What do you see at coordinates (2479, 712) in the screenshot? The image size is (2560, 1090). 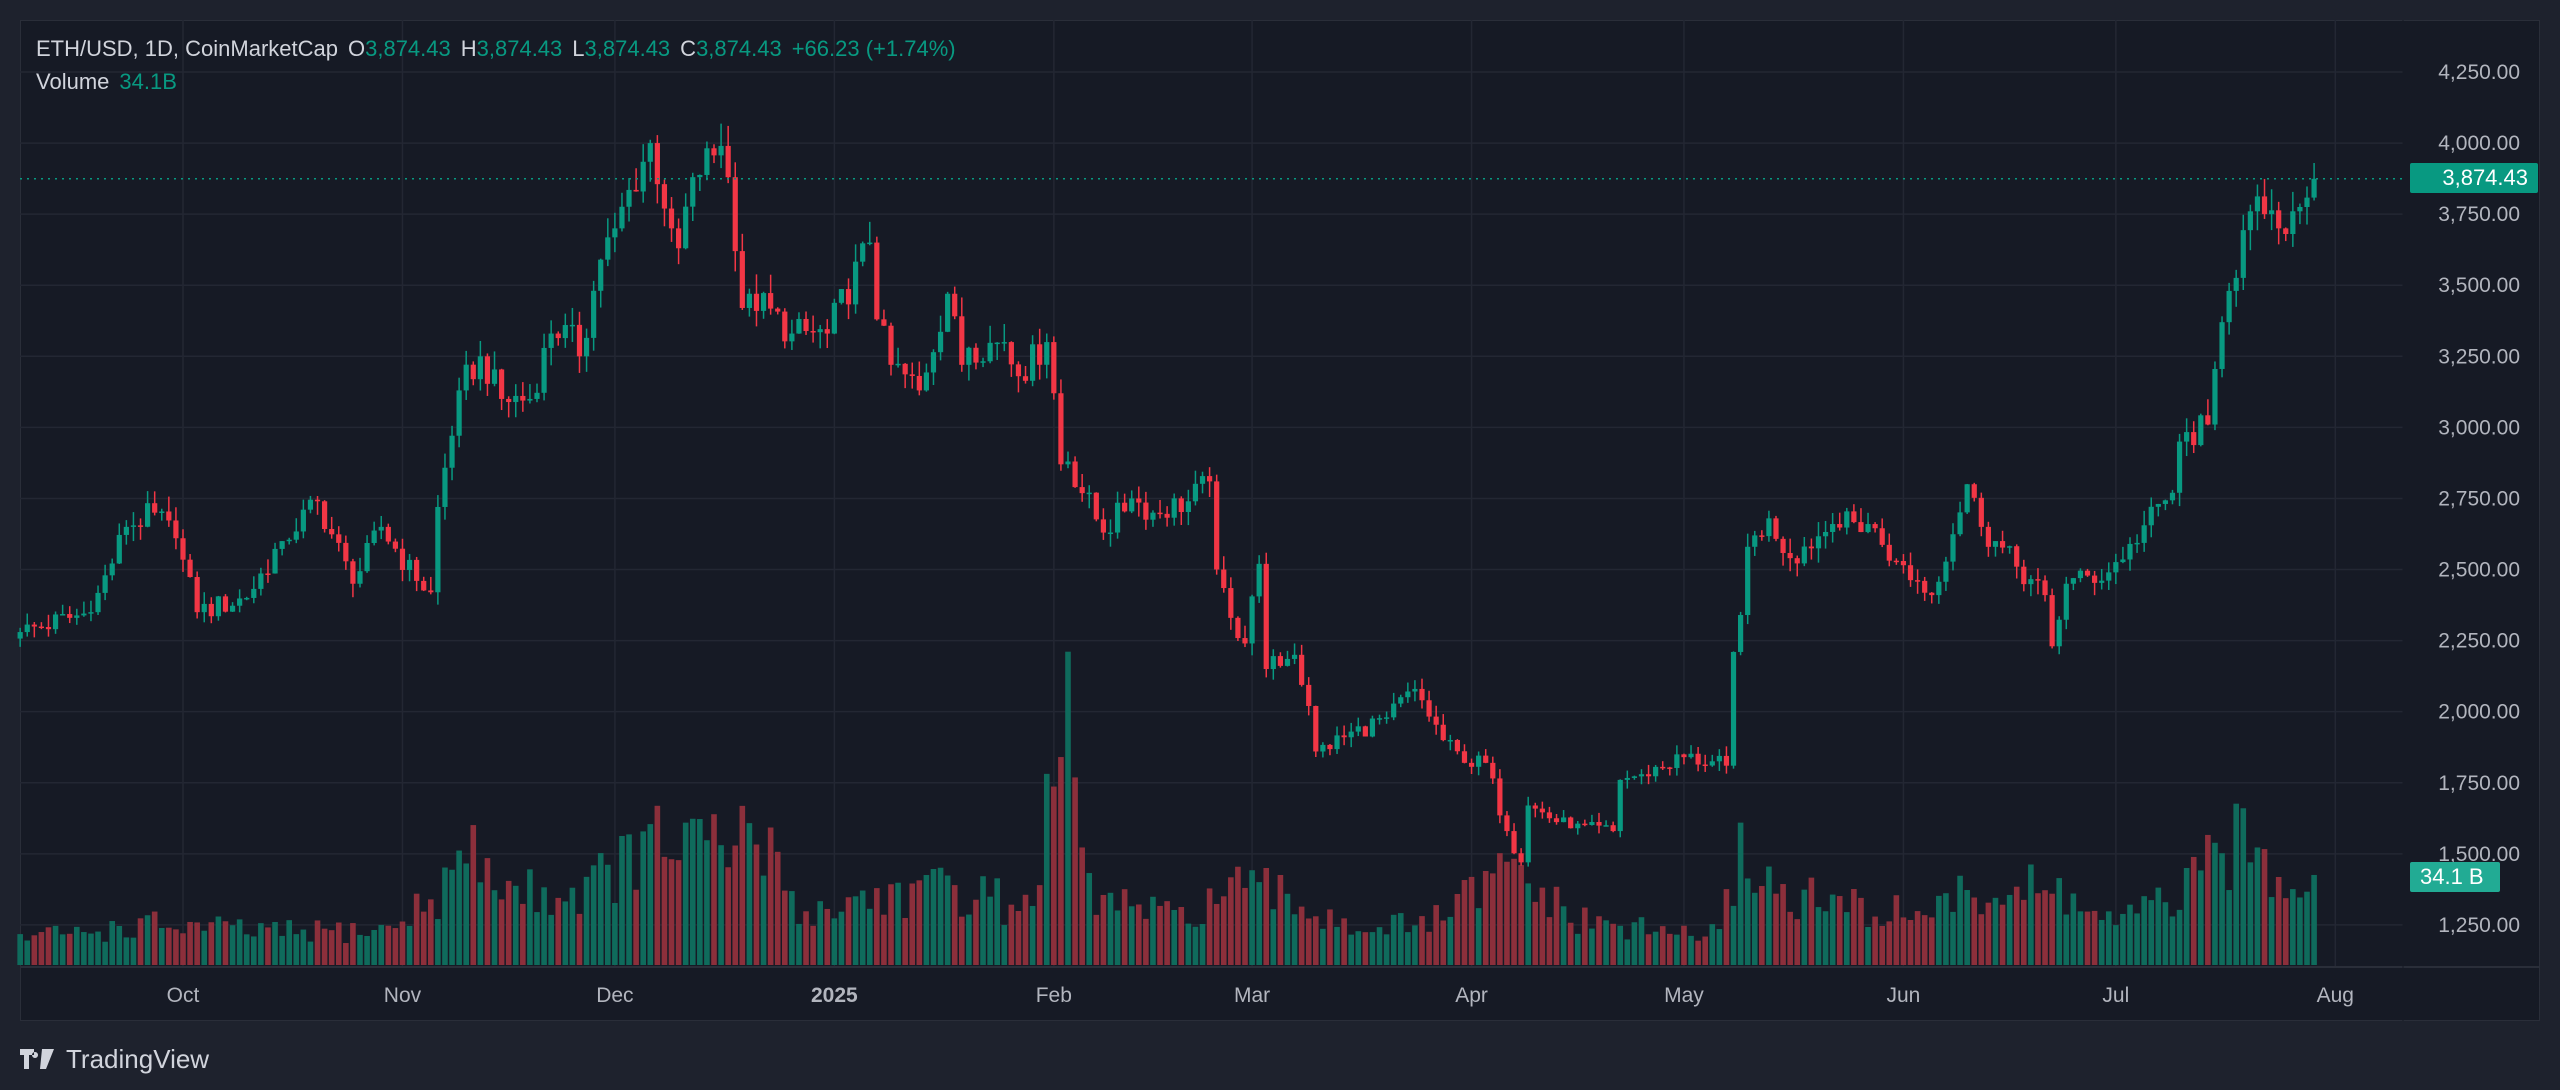 I see `price-tick-label: 2,000.00` at bounding box center [2479, 712].